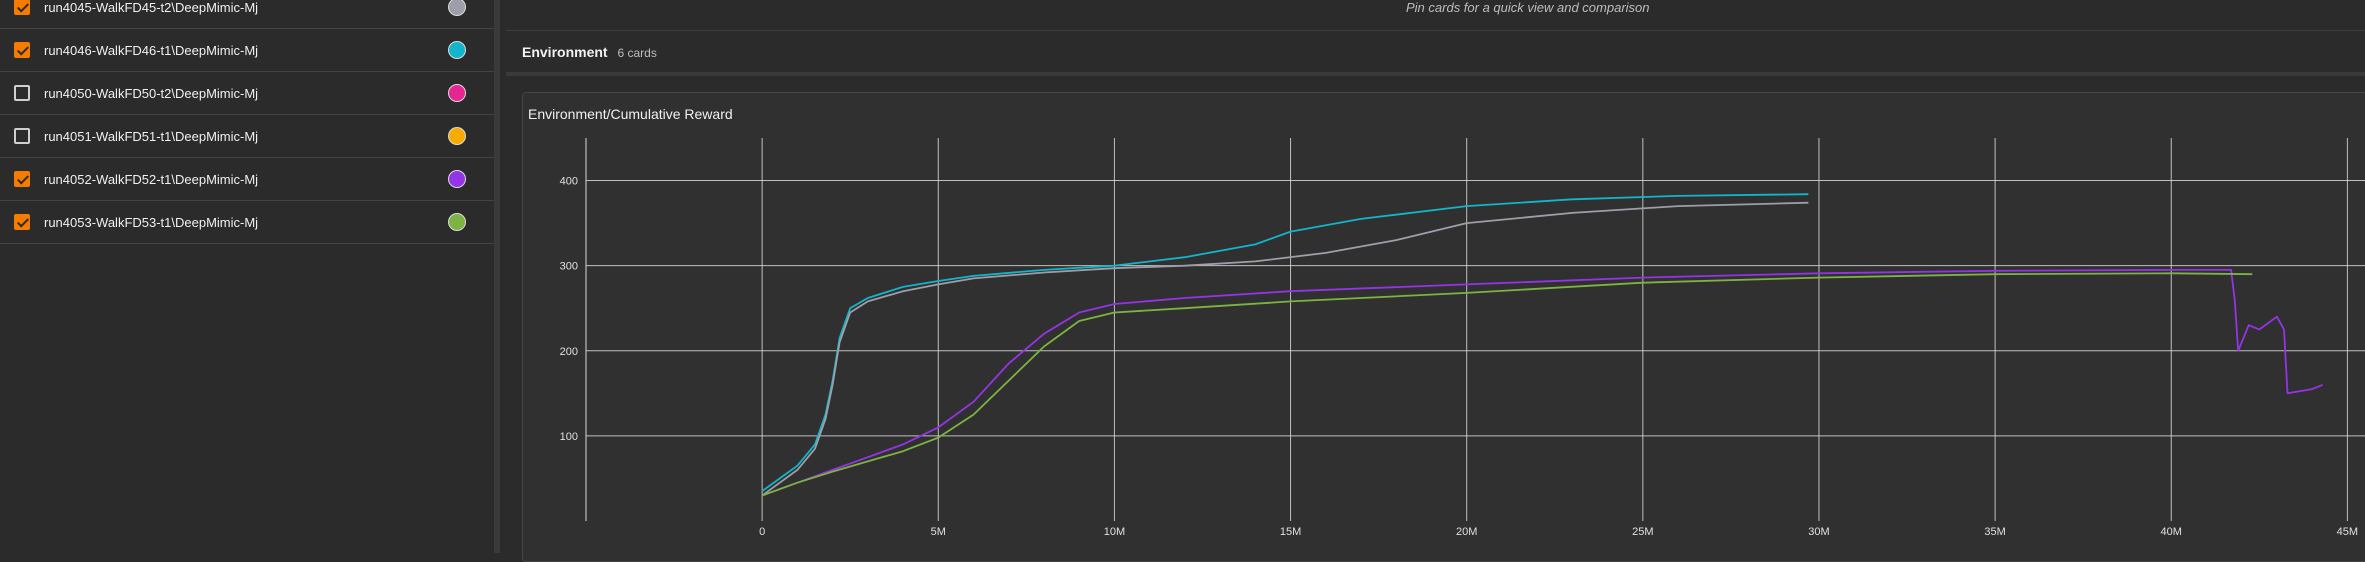 This screenshot has height=562, width=2365. What do you see at coordinates (938, 532) in the screenshot?
I see `x-tick-label: 5M` at bounding box center [938, 532].